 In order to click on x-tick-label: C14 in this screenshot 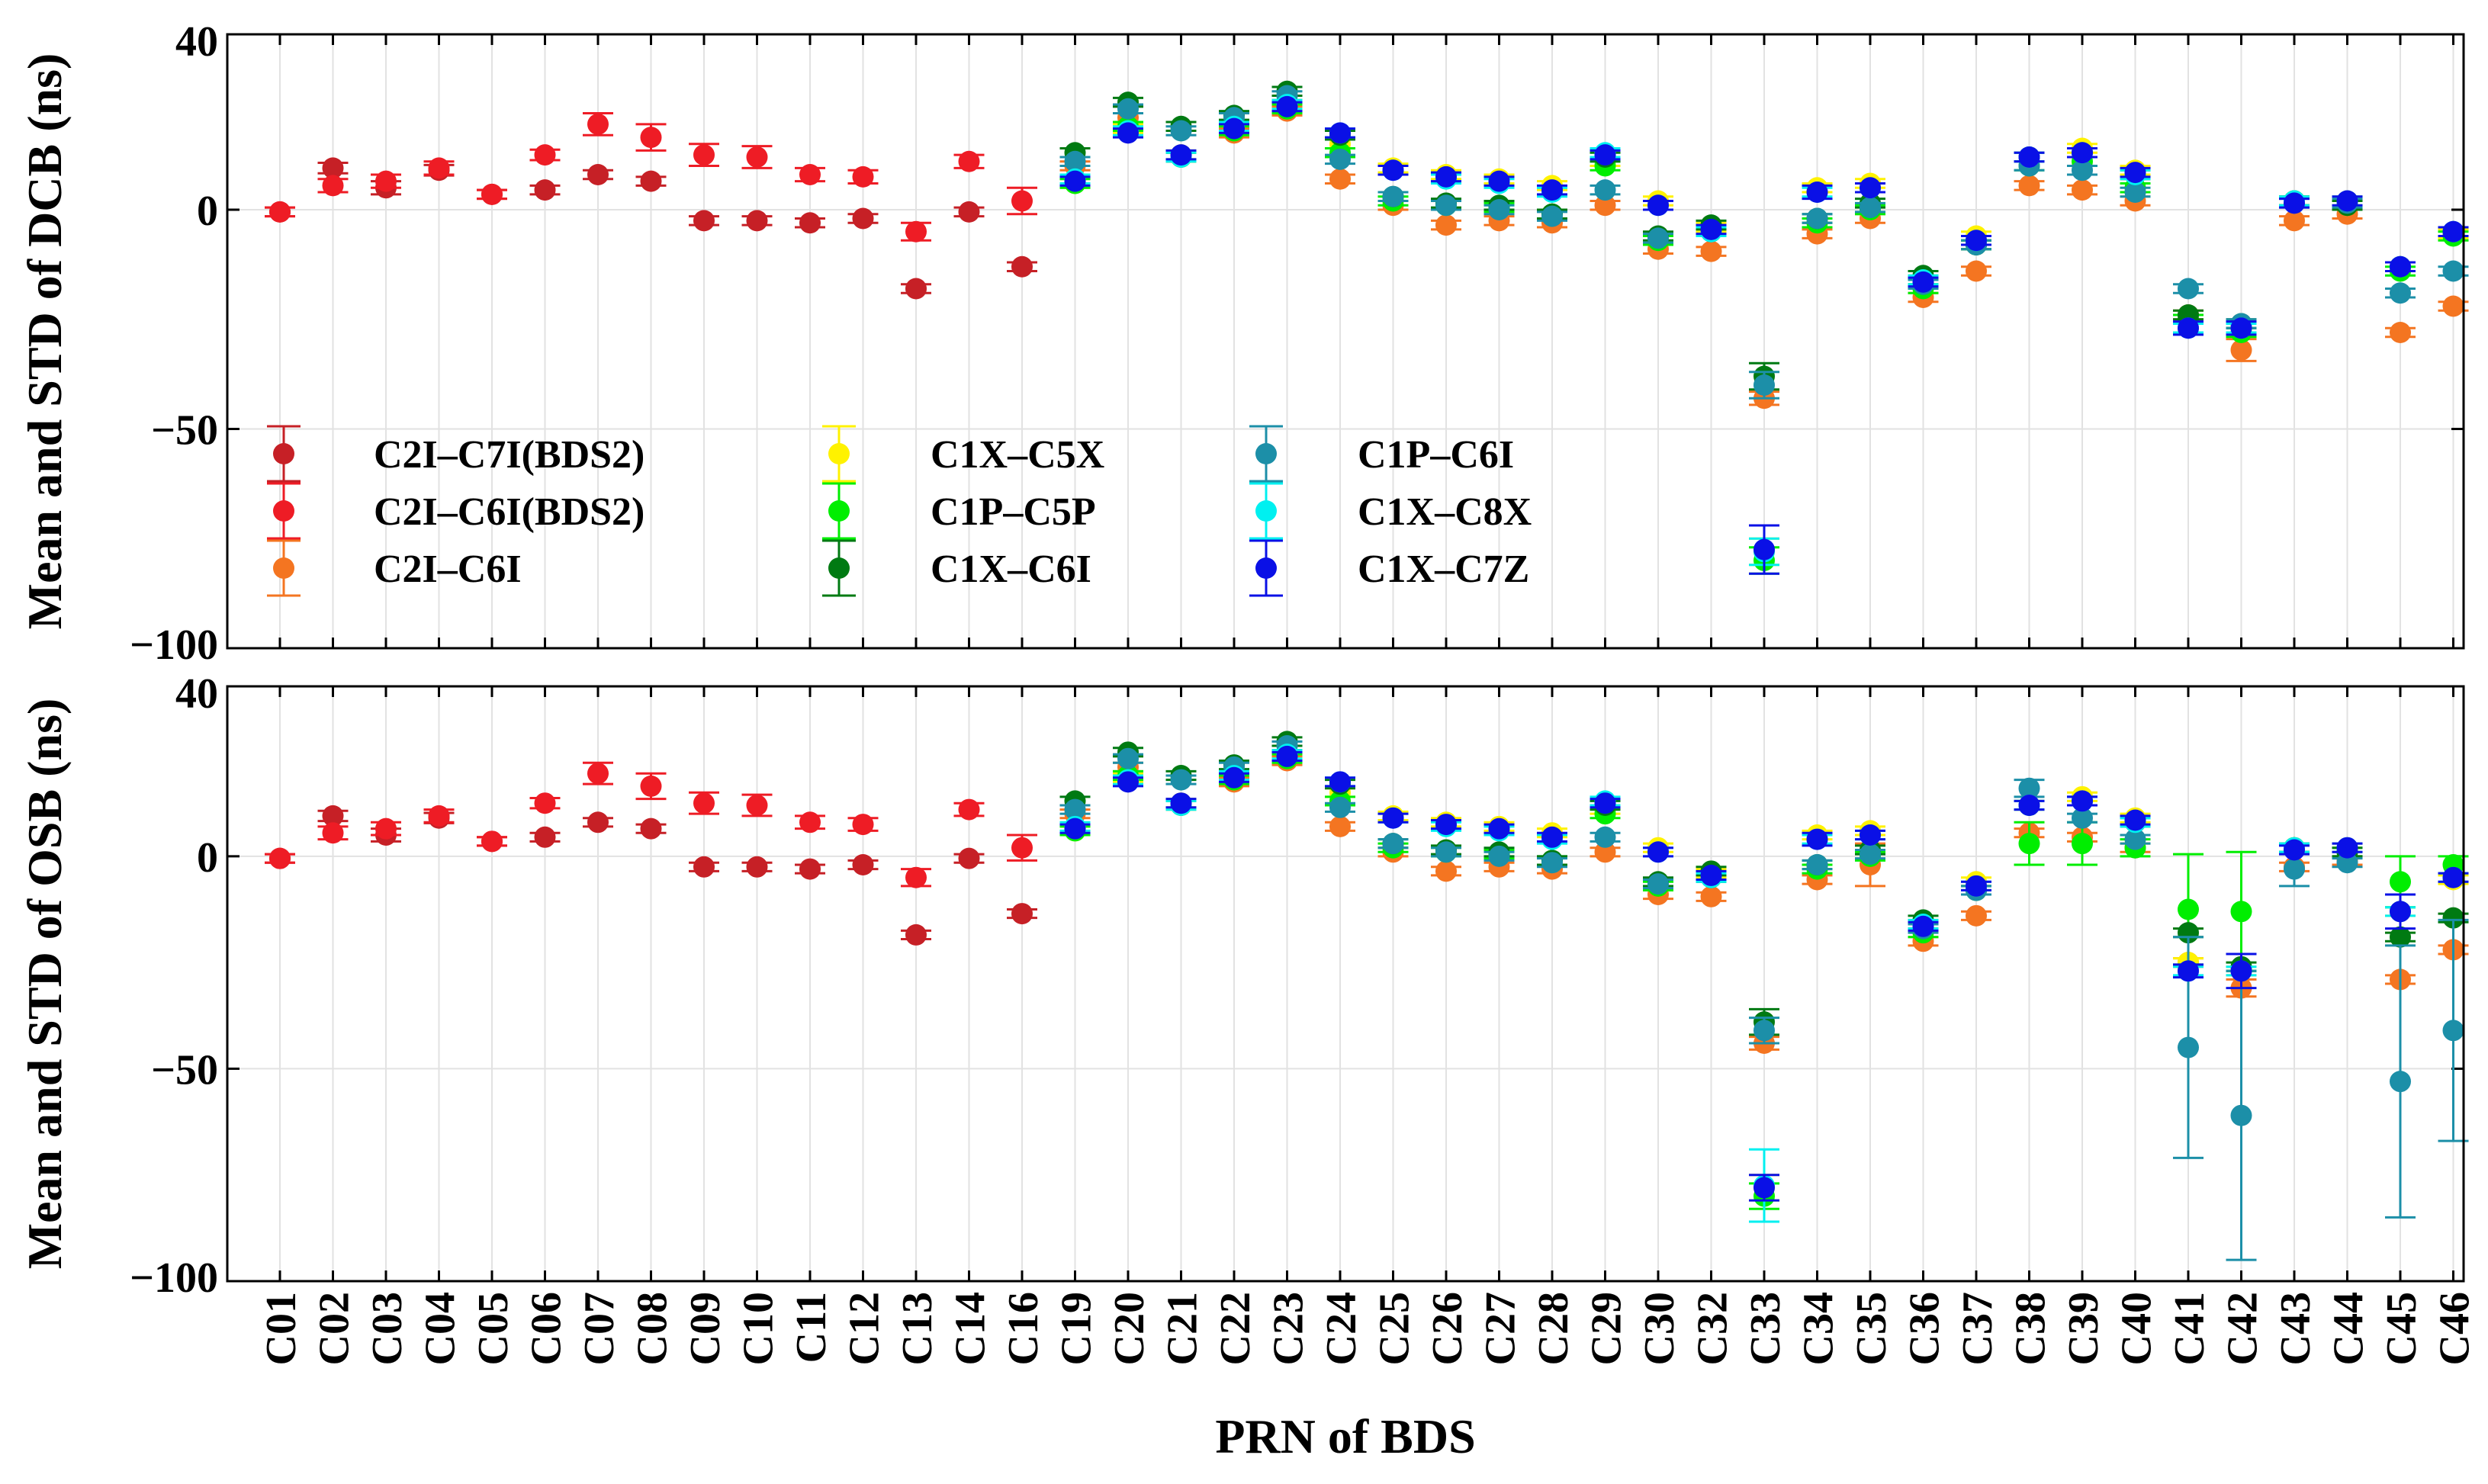, I will do `click(971, 1329)`.